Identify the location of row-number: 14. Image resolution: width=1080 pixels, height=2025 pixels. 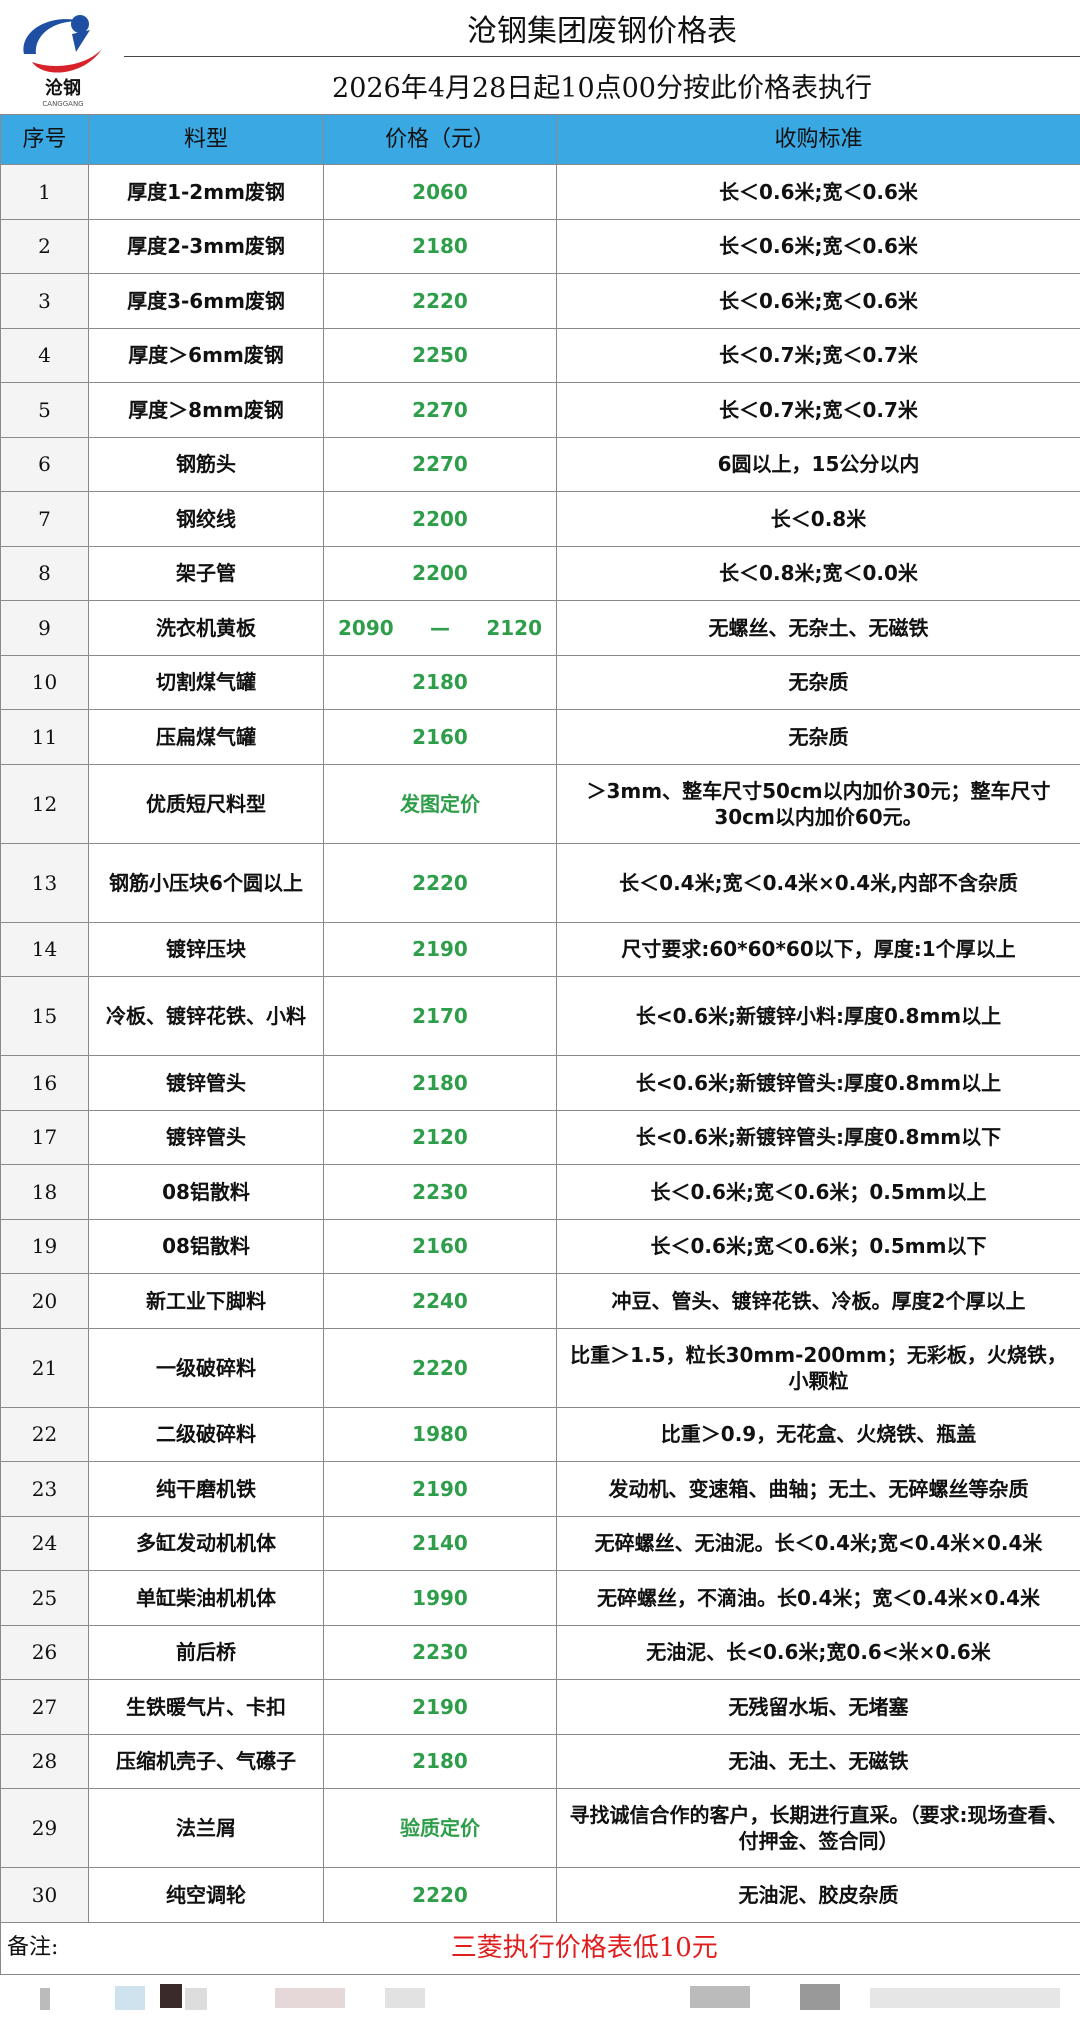
(44, 949).